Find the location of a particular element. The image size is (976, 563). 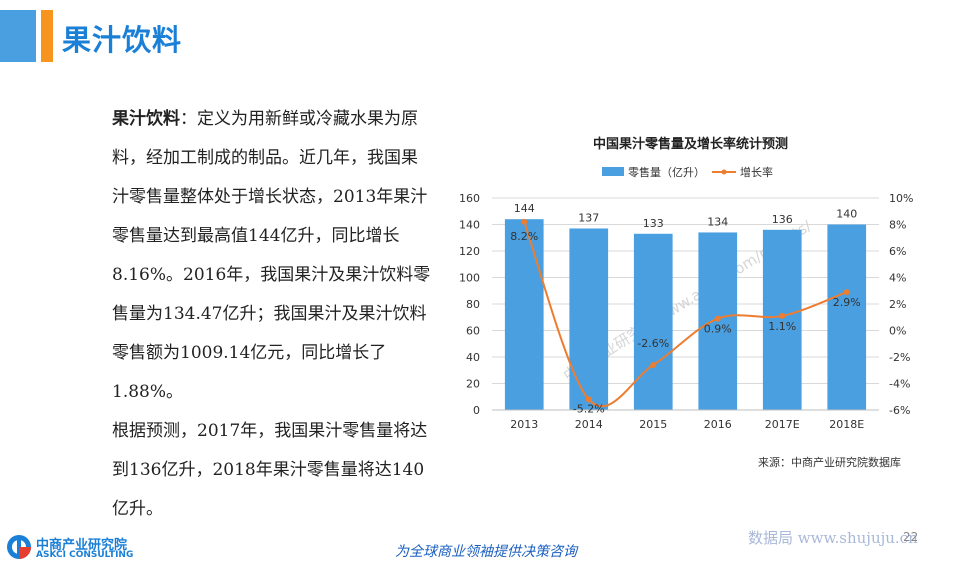

chart-title: 中国果汁零售量及增长率统计预测 is located at coordinates (690, 144).